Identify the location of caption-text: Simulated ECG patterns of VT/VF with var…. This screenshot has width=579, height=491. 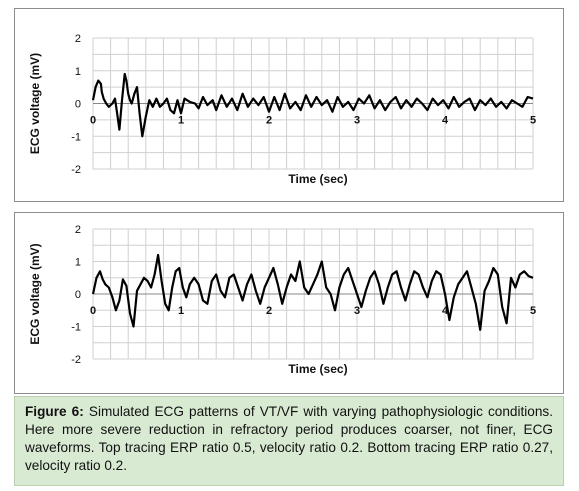
(289, 438).